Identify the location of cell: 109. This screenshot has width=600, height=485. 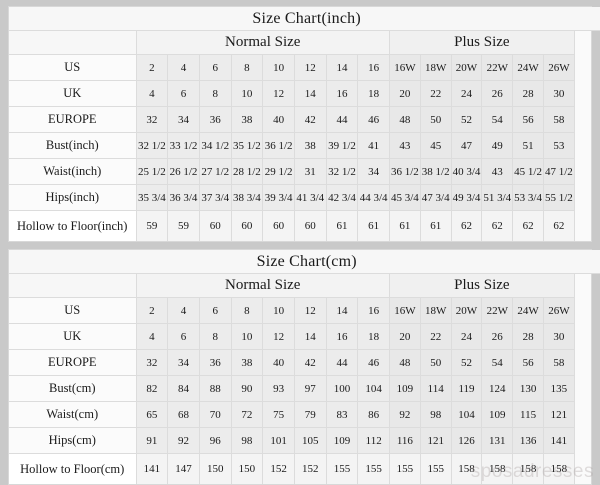
(342, 440).